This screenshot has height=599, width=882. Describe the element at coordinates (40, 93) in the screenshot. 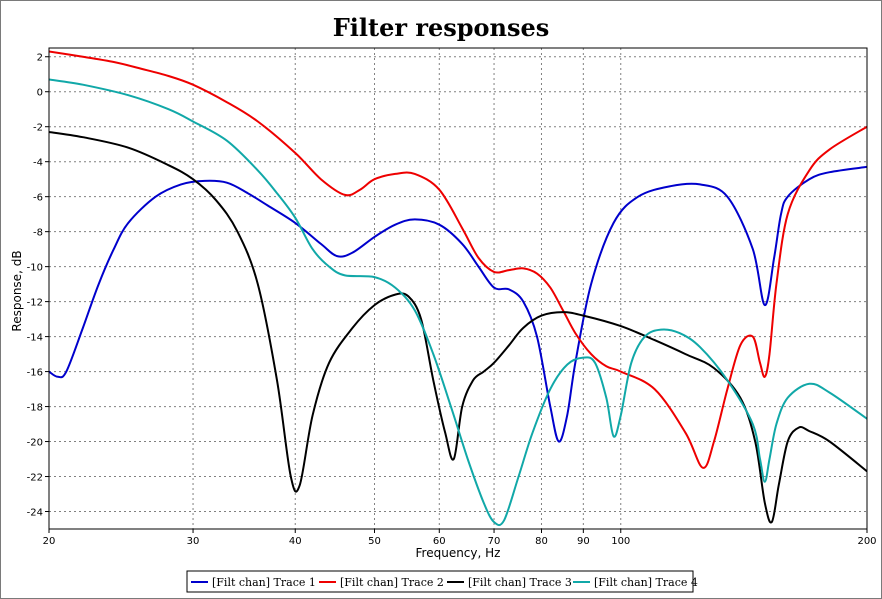

I see `y-tick-label: 0` at that location.